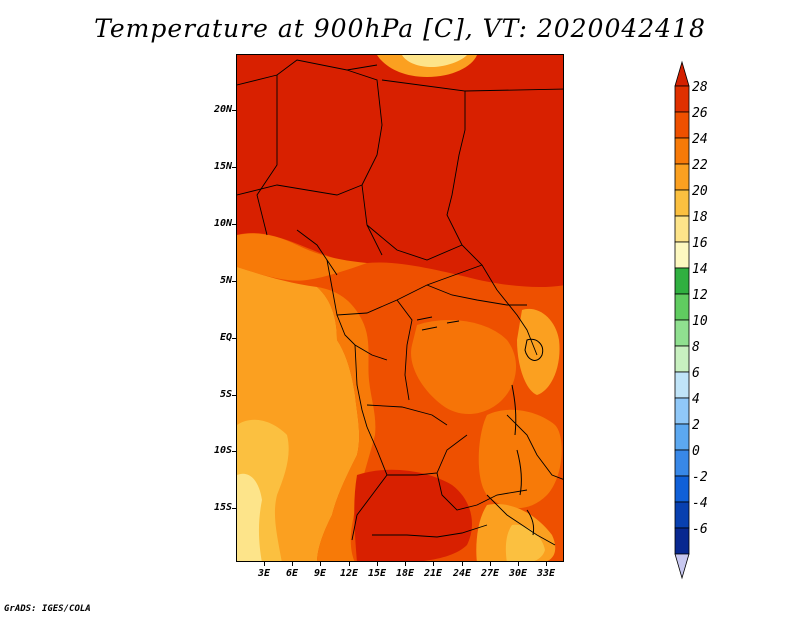  I want to click on x-axis-label: 27E, so click(490, 573).